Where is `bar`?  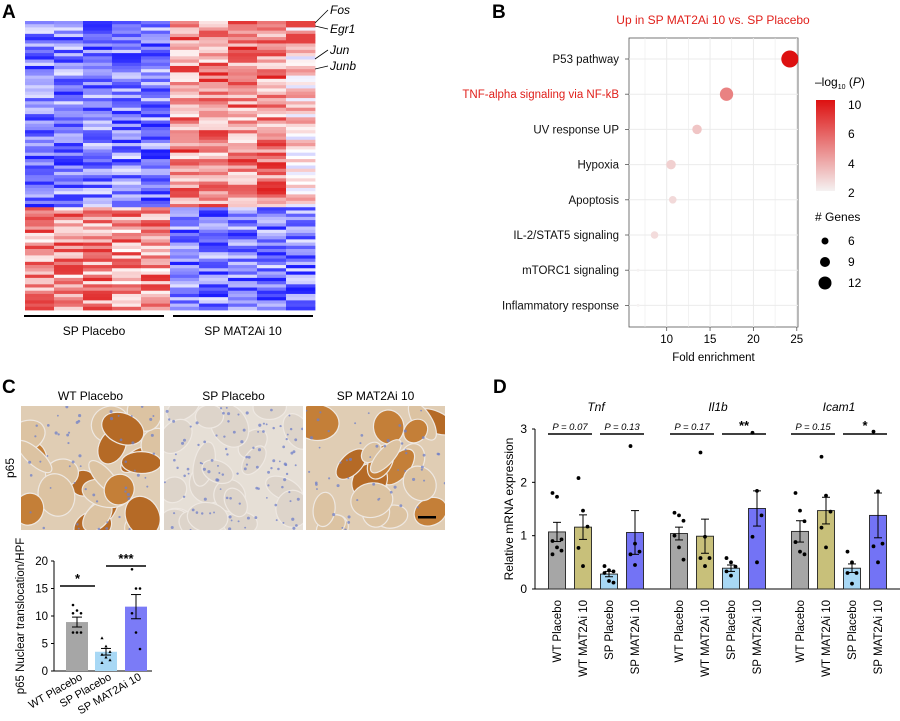
bar is located at coordinates (106, 661).